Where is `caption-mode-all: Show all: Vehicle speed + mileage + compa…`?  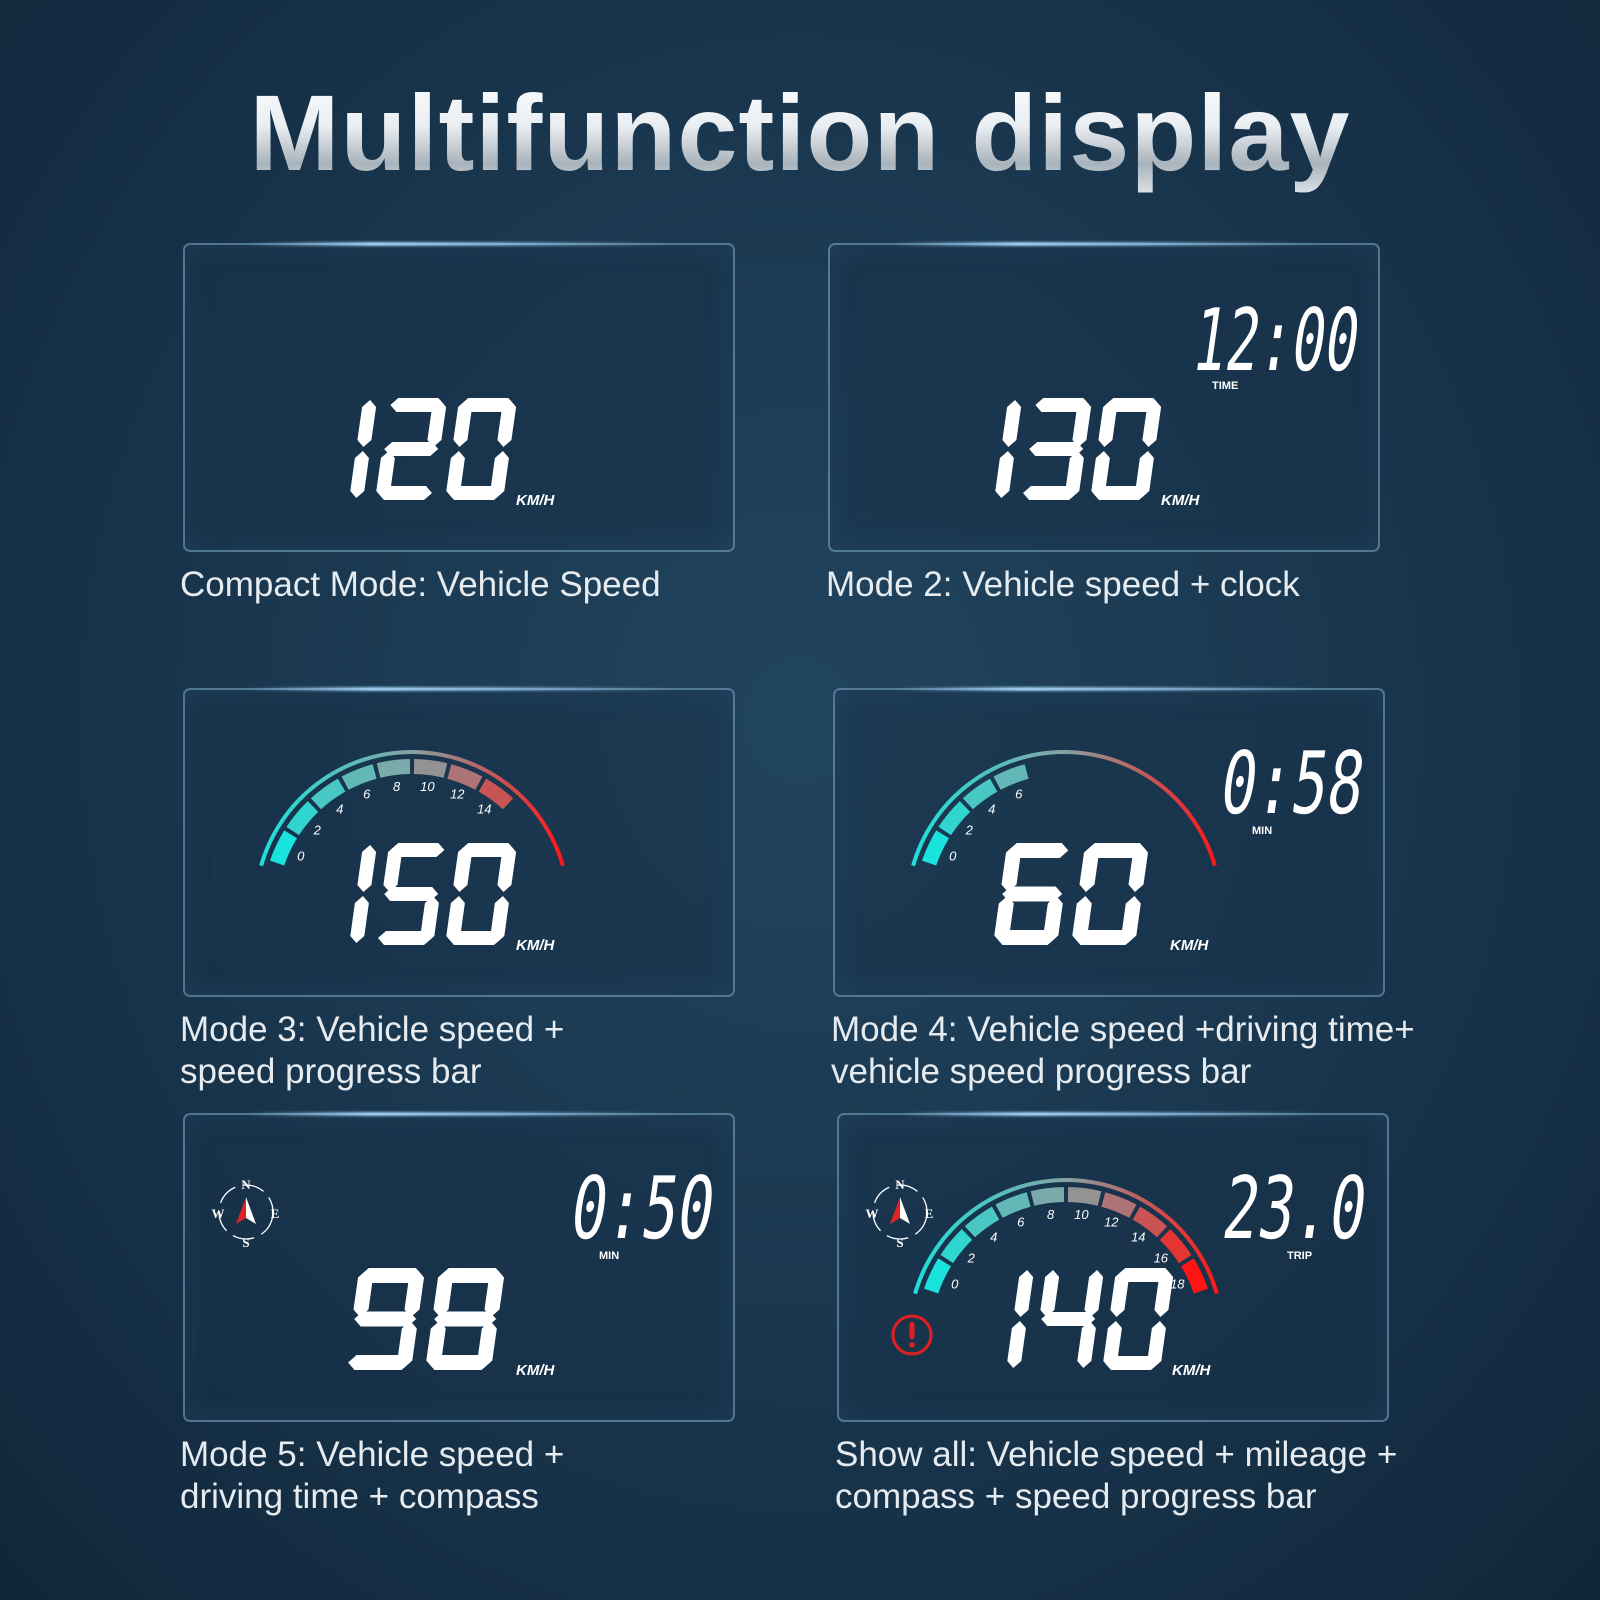
caption-mode-all: Show all: Vehicle speed + mileage + compa… is located at coordinates (1116, 1476).